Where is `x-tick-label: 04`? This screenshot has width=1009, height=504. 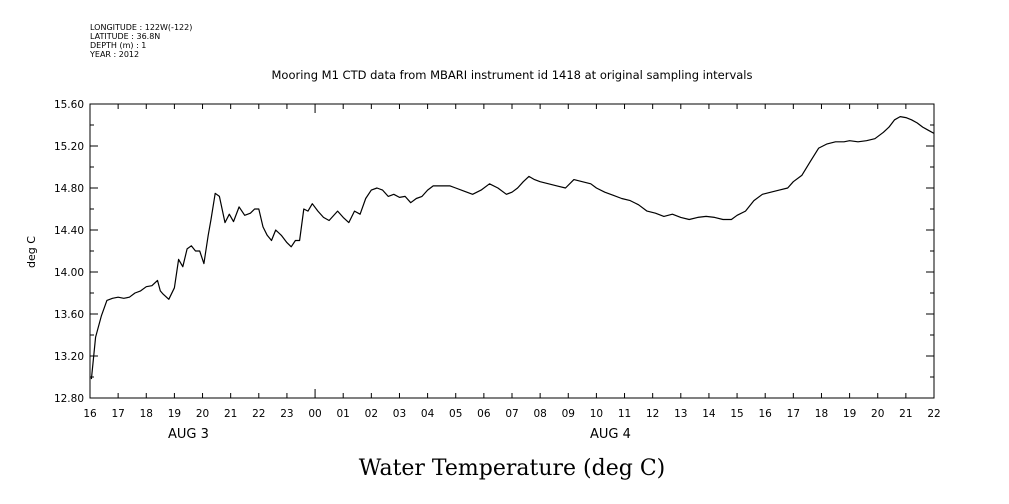
x-tick-label: 04 is located at coordinates (428, 414).